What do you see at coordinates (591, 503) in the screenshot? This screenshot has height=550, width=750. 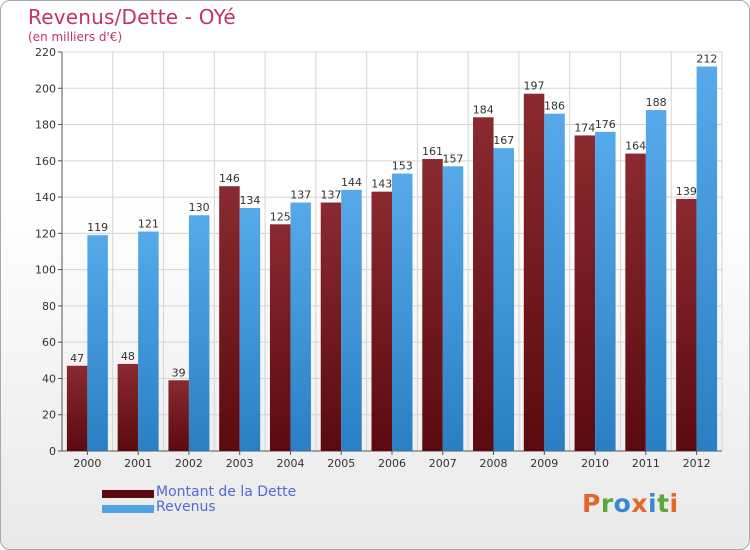 I see `logo-letter: P` at bounding box center [591, 503].